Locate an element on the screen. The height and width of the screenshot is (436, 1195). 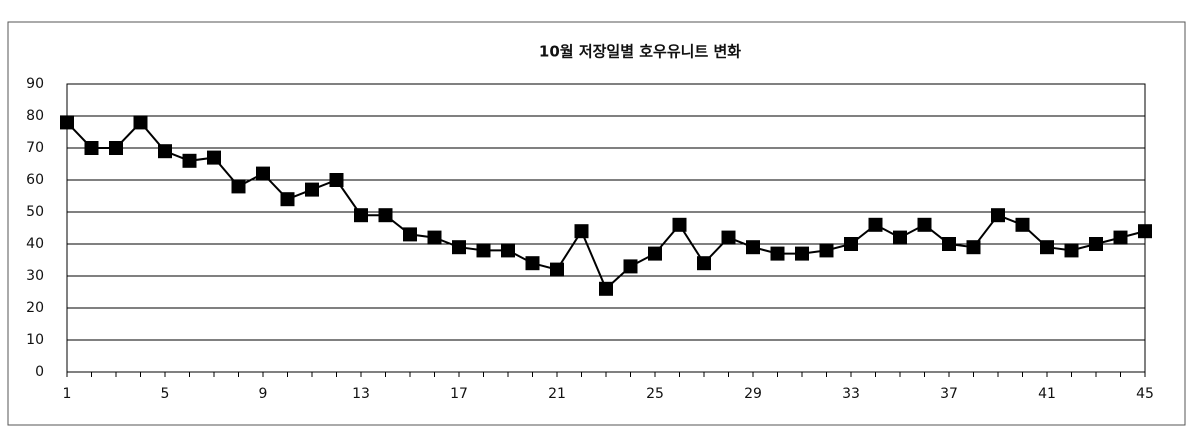
x-tick-label: 1 is located at coordinates (67, 394).